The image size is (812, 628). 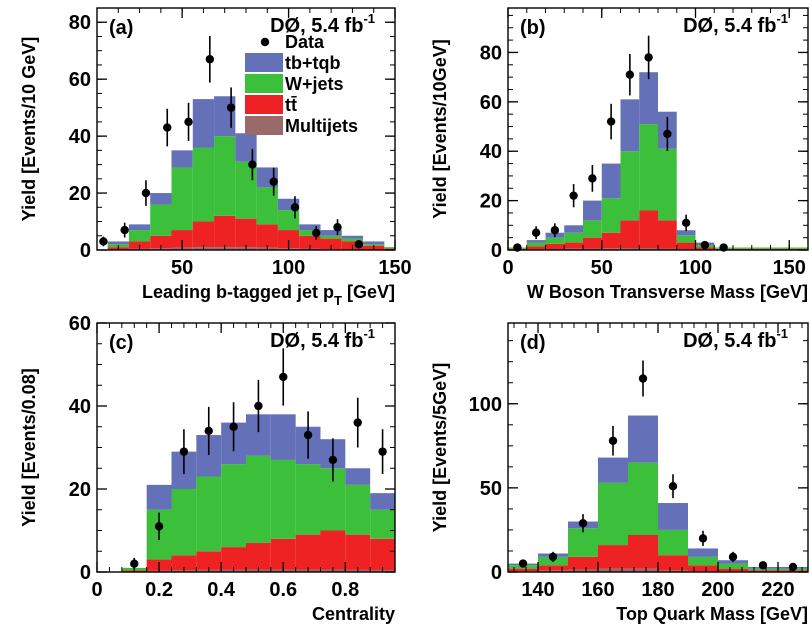 What do you see at coordinates (338, 300) in the screenshot?
I see `x-axis-label-sub: T` at bounding box center [338, 300].